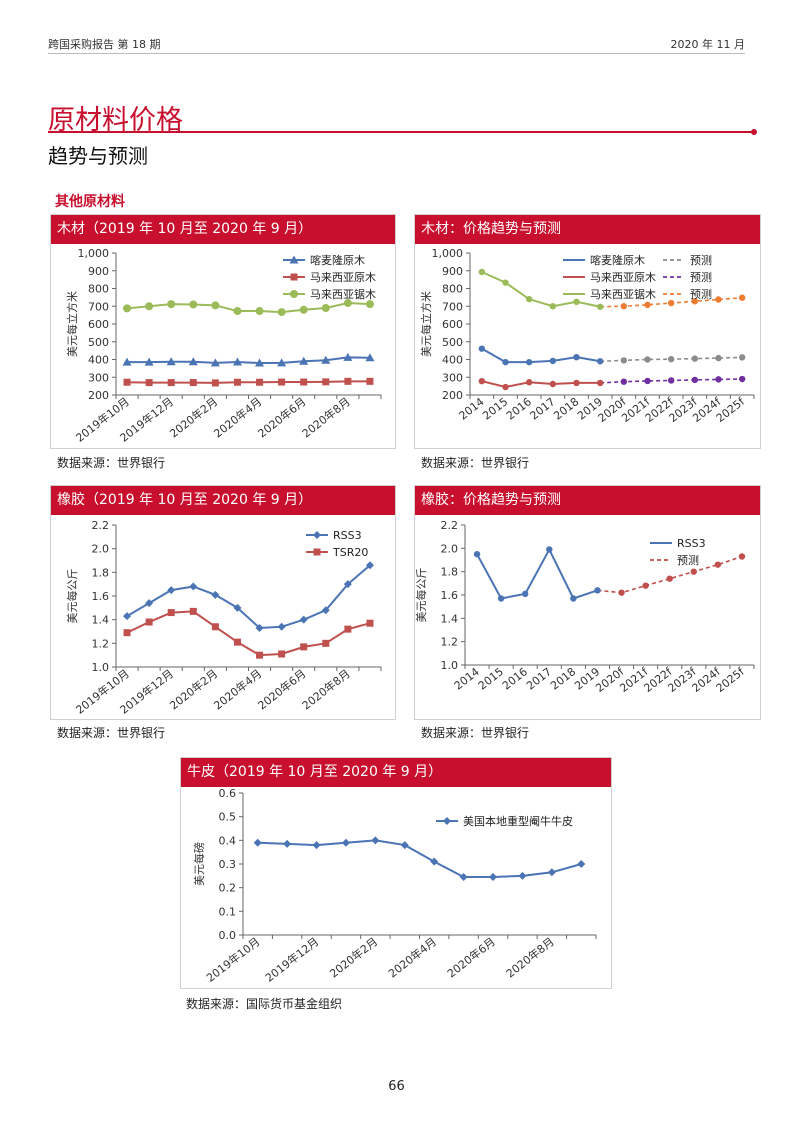  I want to click on forecast-line, so click(670, 574).